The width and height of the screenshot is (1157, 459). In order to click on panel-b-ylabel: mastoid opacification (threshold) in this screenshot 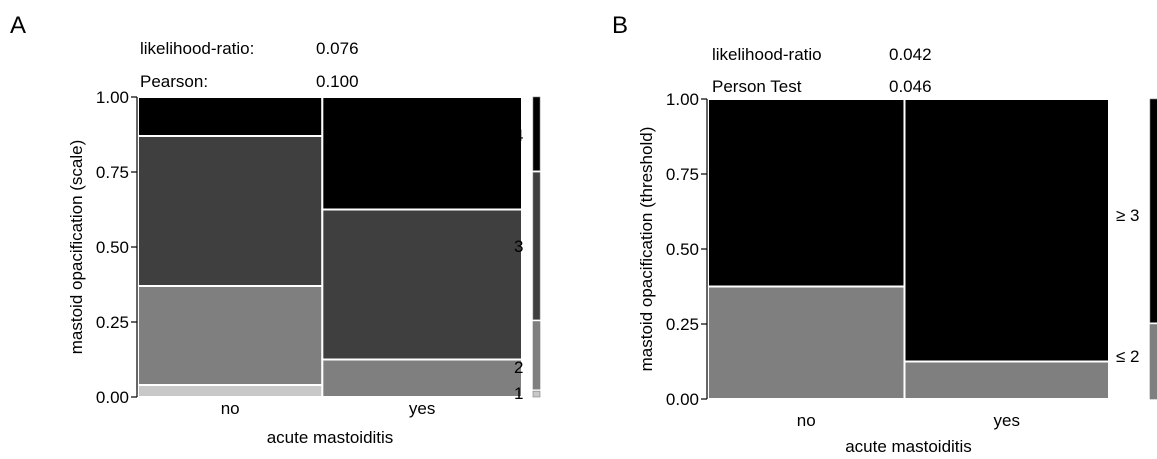, I will do `click(646, 249)`.